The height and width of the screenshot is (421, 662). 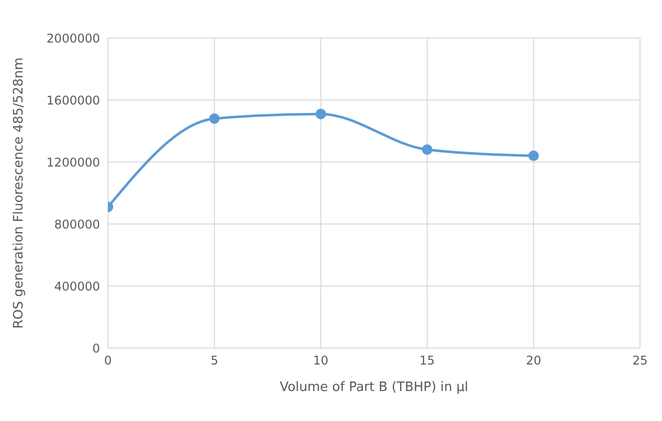 What do you see at coordinates (534, 361) in the screenshot?
I see `x-tick-label: 20` at bounding box center [534, 361].